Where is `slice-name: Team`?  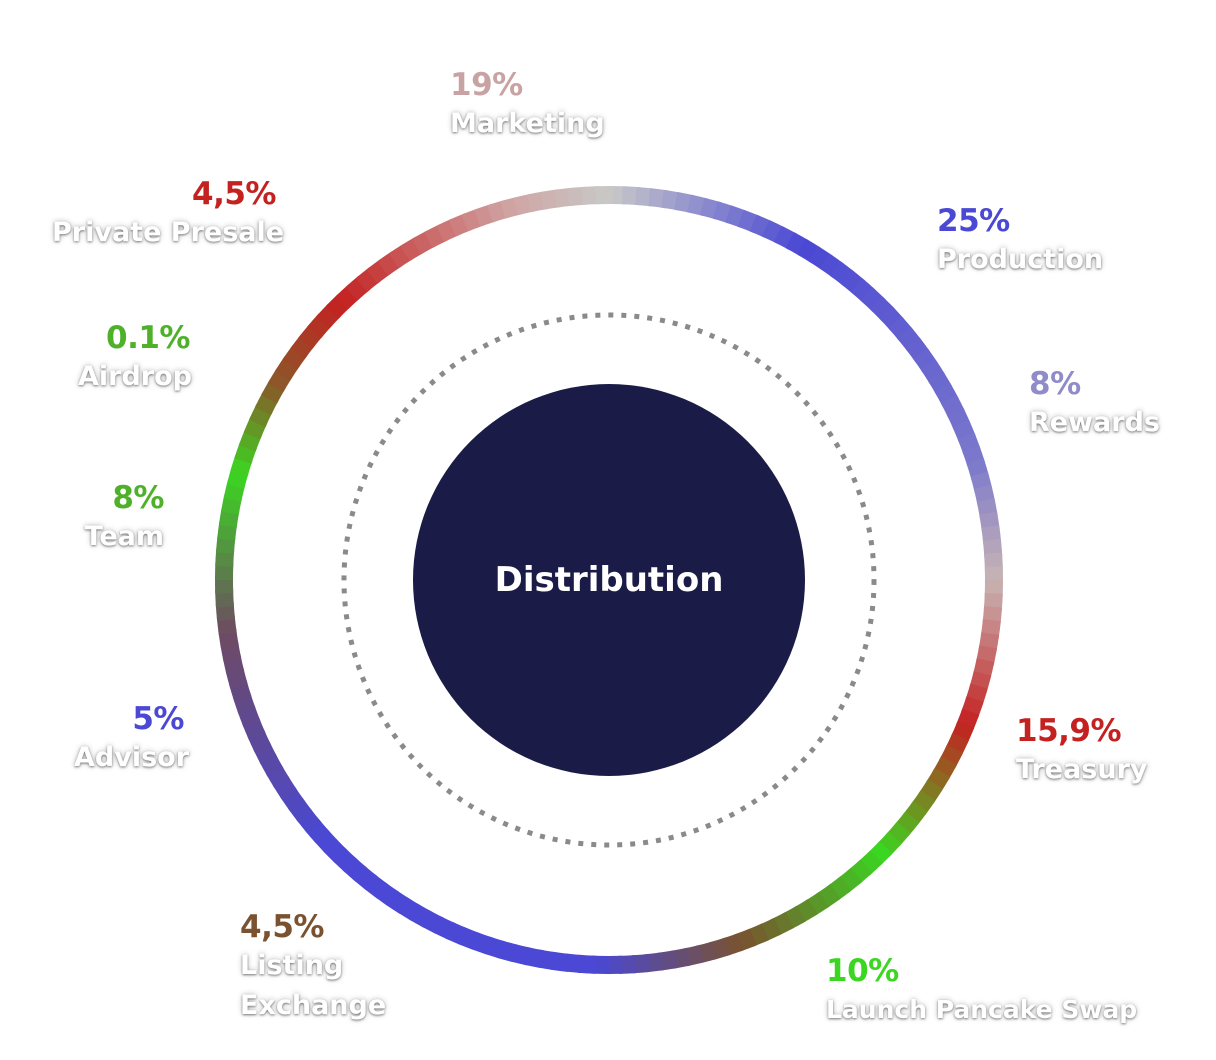
slice-name: Team is located at coordinates (124, 536).